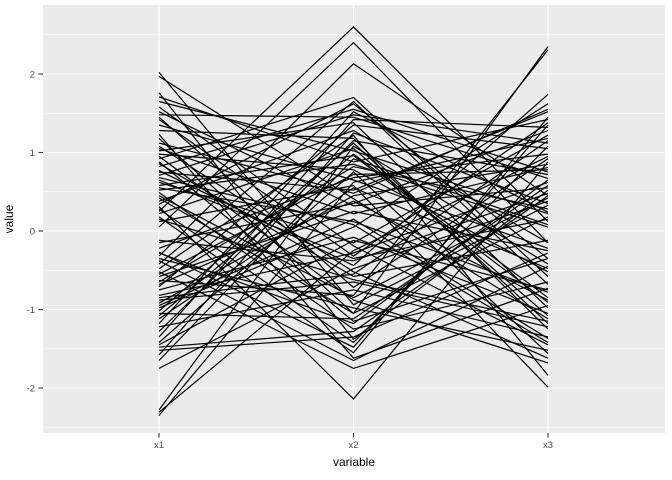 This screenshot has height=480, width=672. I want to click on x-tick-label: x3, so click(548, 445).